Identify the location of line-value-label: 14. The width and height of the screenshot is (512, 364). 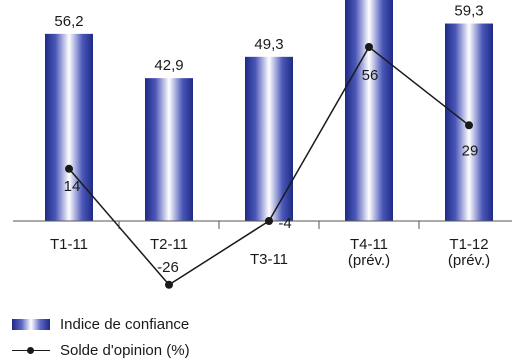
(72, 186).